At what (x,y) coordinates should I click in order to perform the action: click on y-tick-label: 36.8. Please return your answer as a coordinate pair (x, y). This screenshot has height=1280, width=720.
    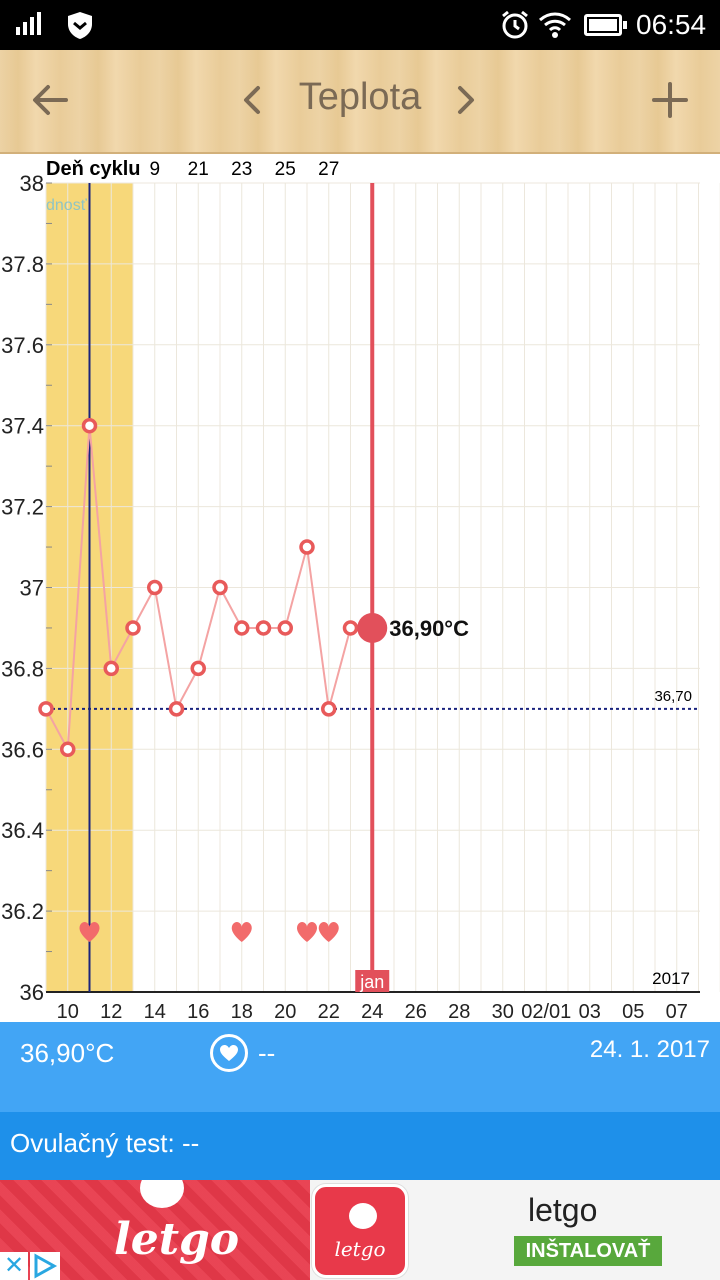
    Looking at the image, I should click on (22, 668).